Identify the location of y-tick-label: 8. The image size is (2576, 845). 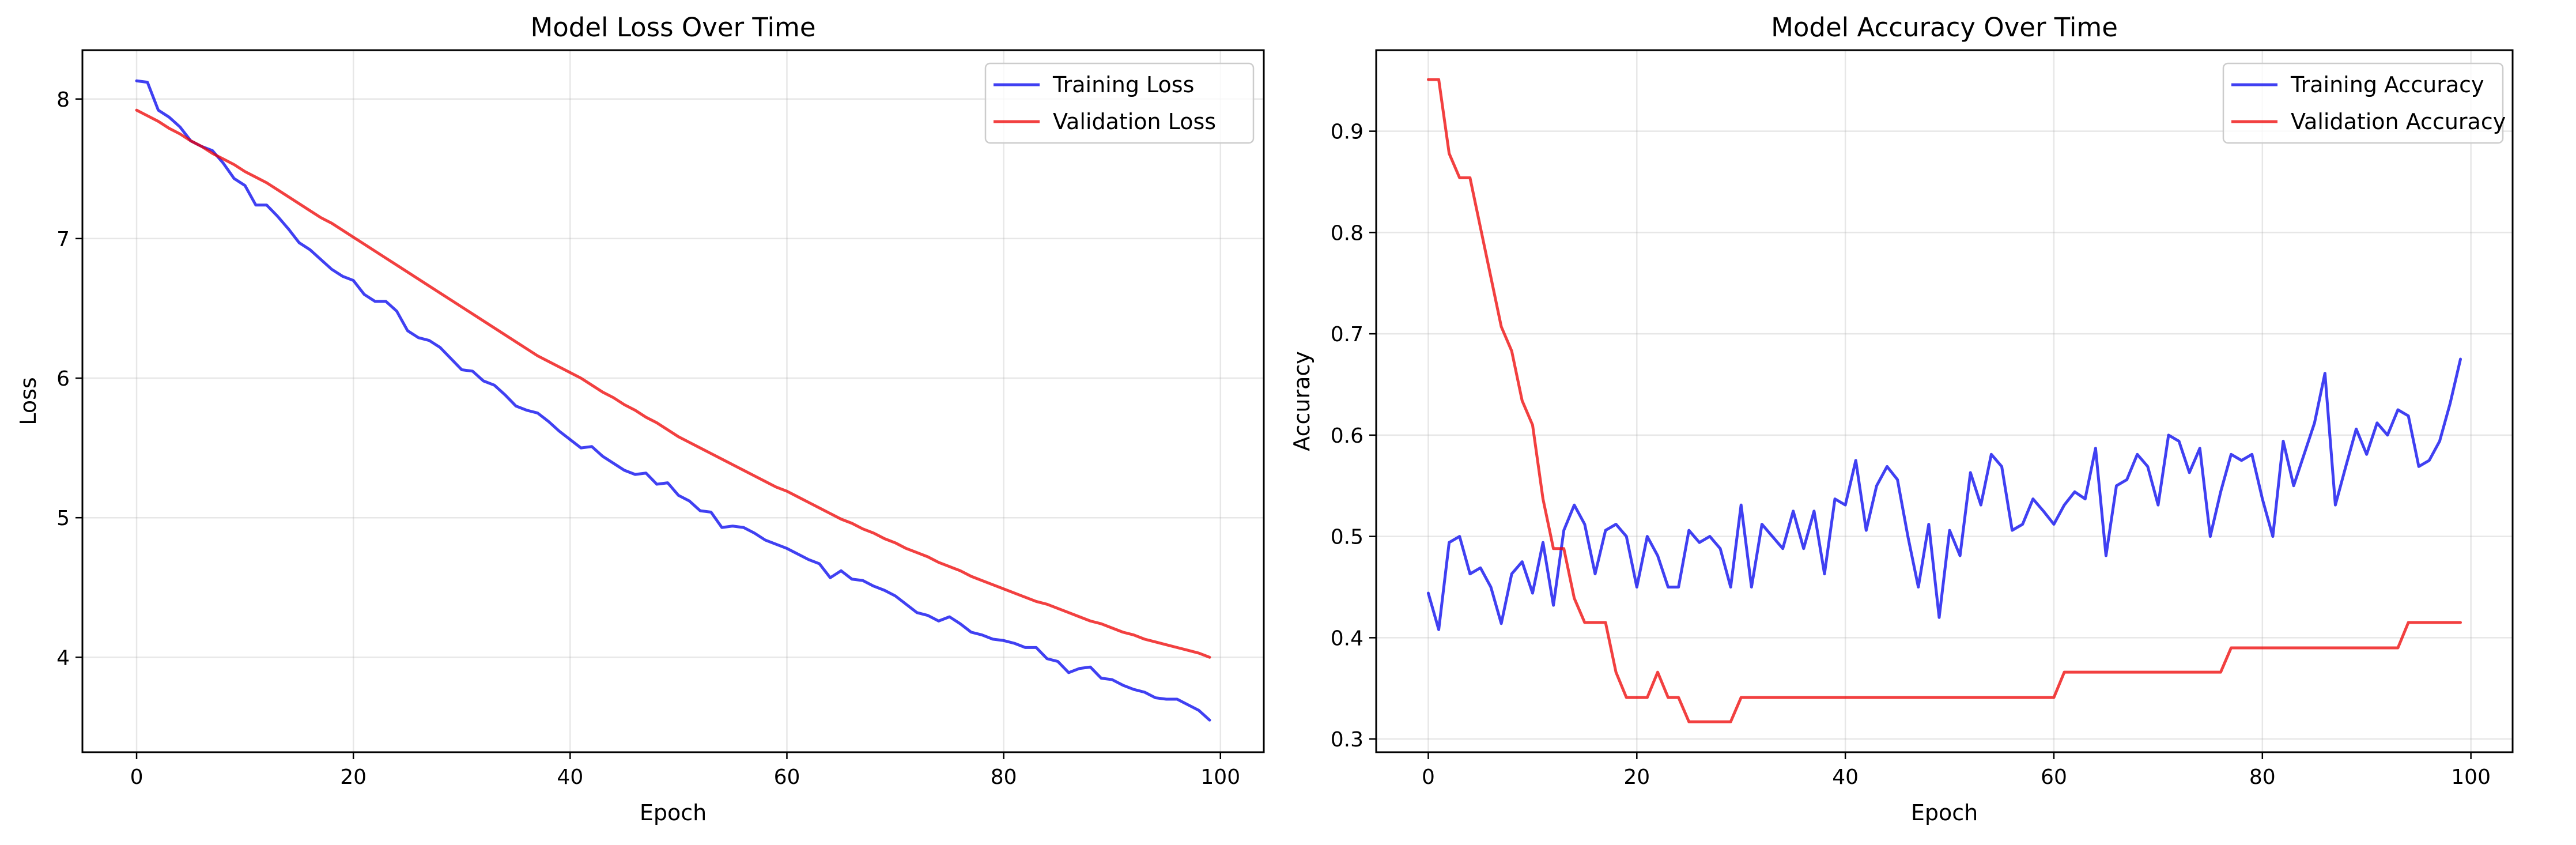
(63, 100).